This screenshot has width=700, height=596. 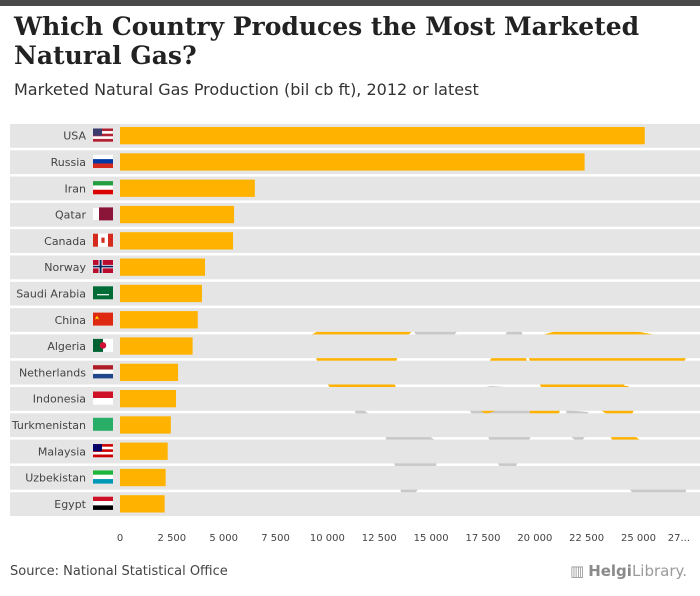 I want to click on bar-row: Malaysia, so click(x=355, y=451).